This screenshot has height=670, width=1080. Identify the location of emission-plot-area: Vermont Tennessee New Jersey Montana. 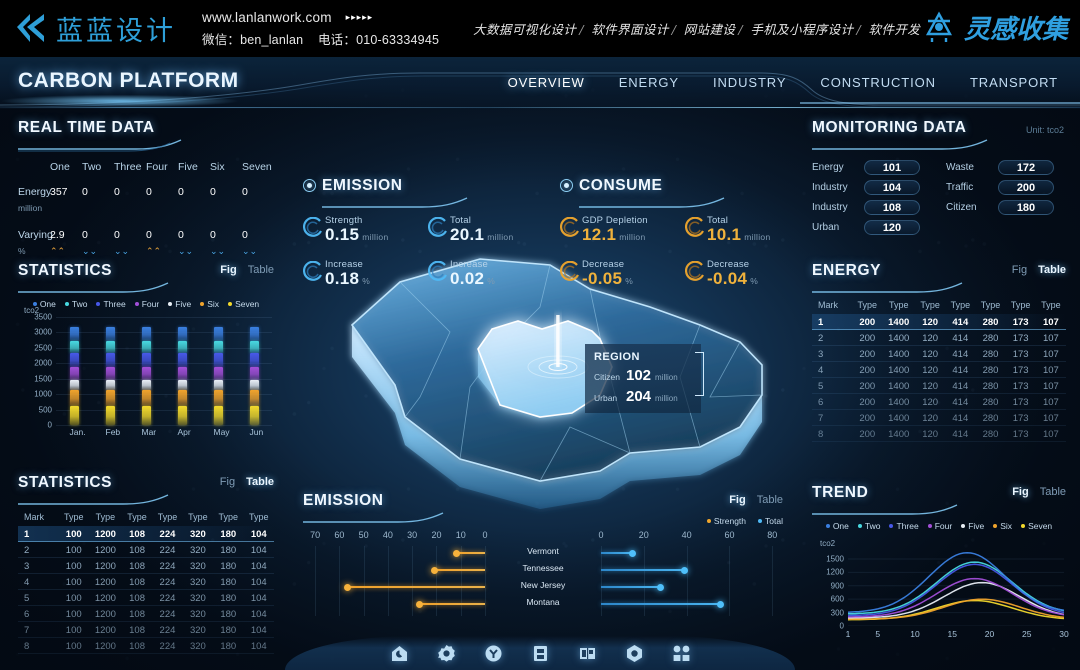
(543, 580).